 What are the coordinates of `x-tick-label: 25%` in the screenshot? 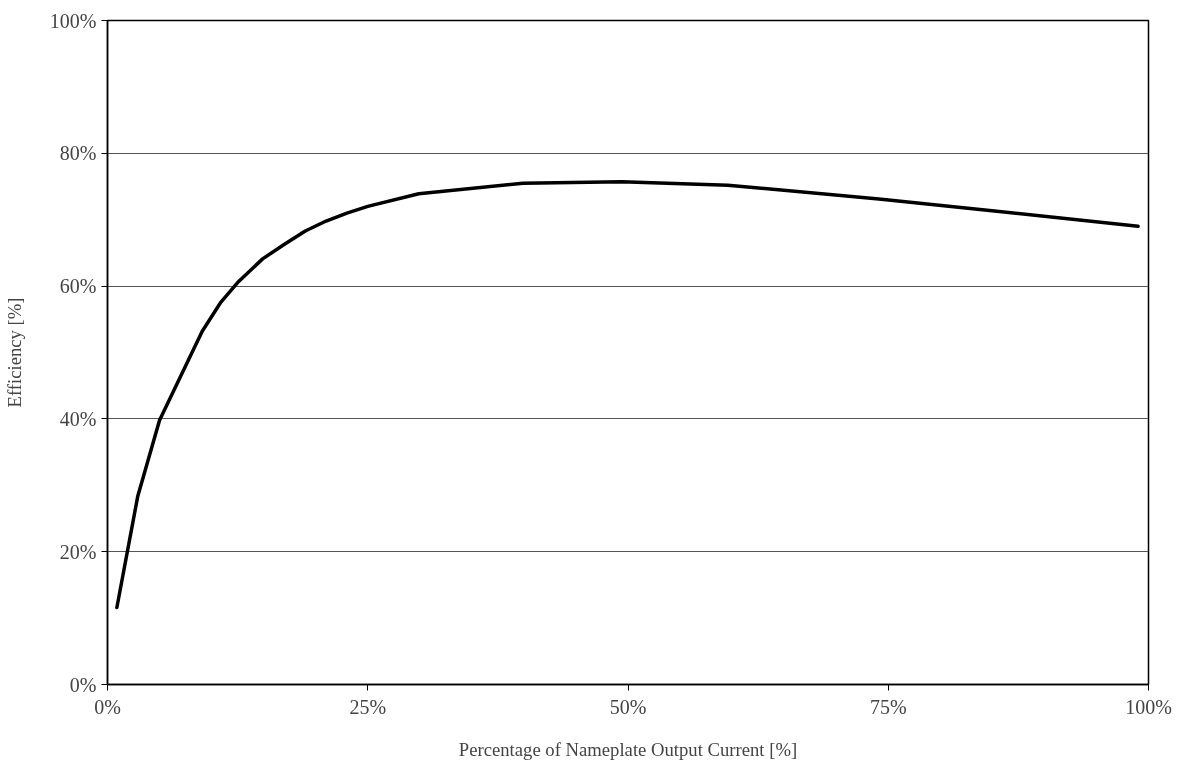 It's located at (368, 706).